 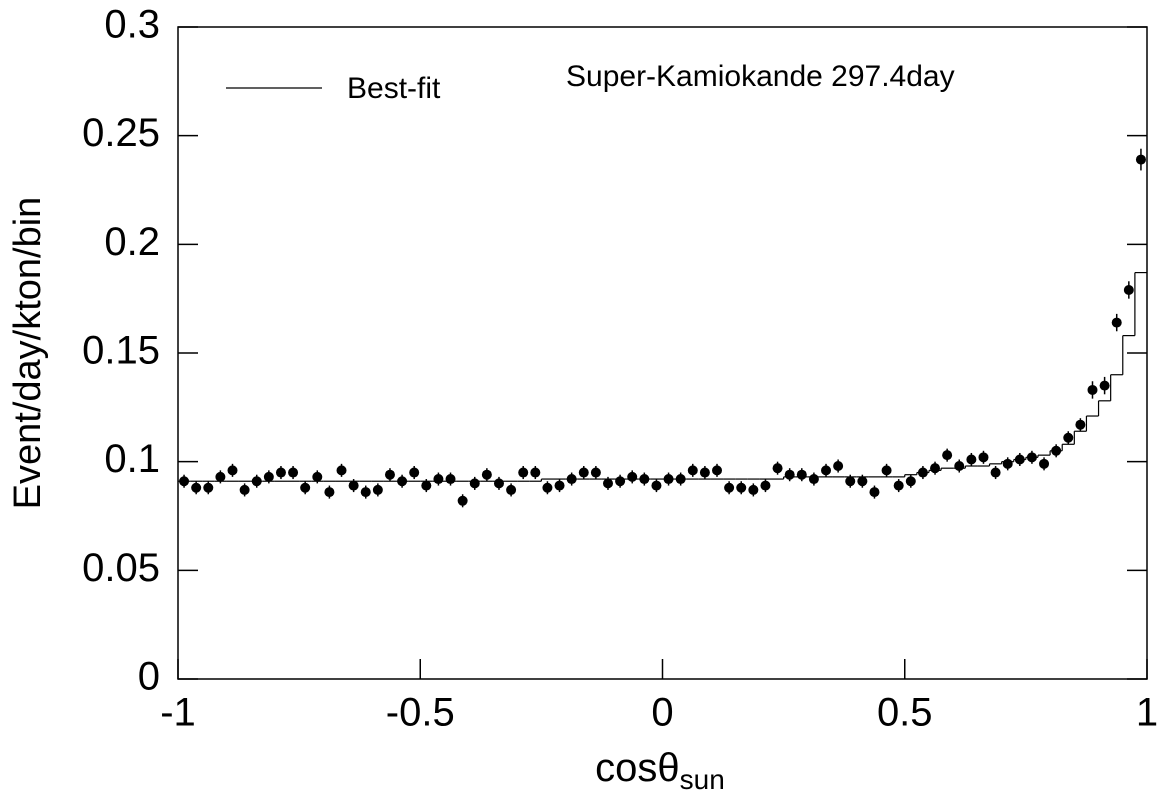 What do you see at coordinates (132, 242) in the screenshot?
I see `y-tick-label: 0.2` at bounding box center [132, 242].